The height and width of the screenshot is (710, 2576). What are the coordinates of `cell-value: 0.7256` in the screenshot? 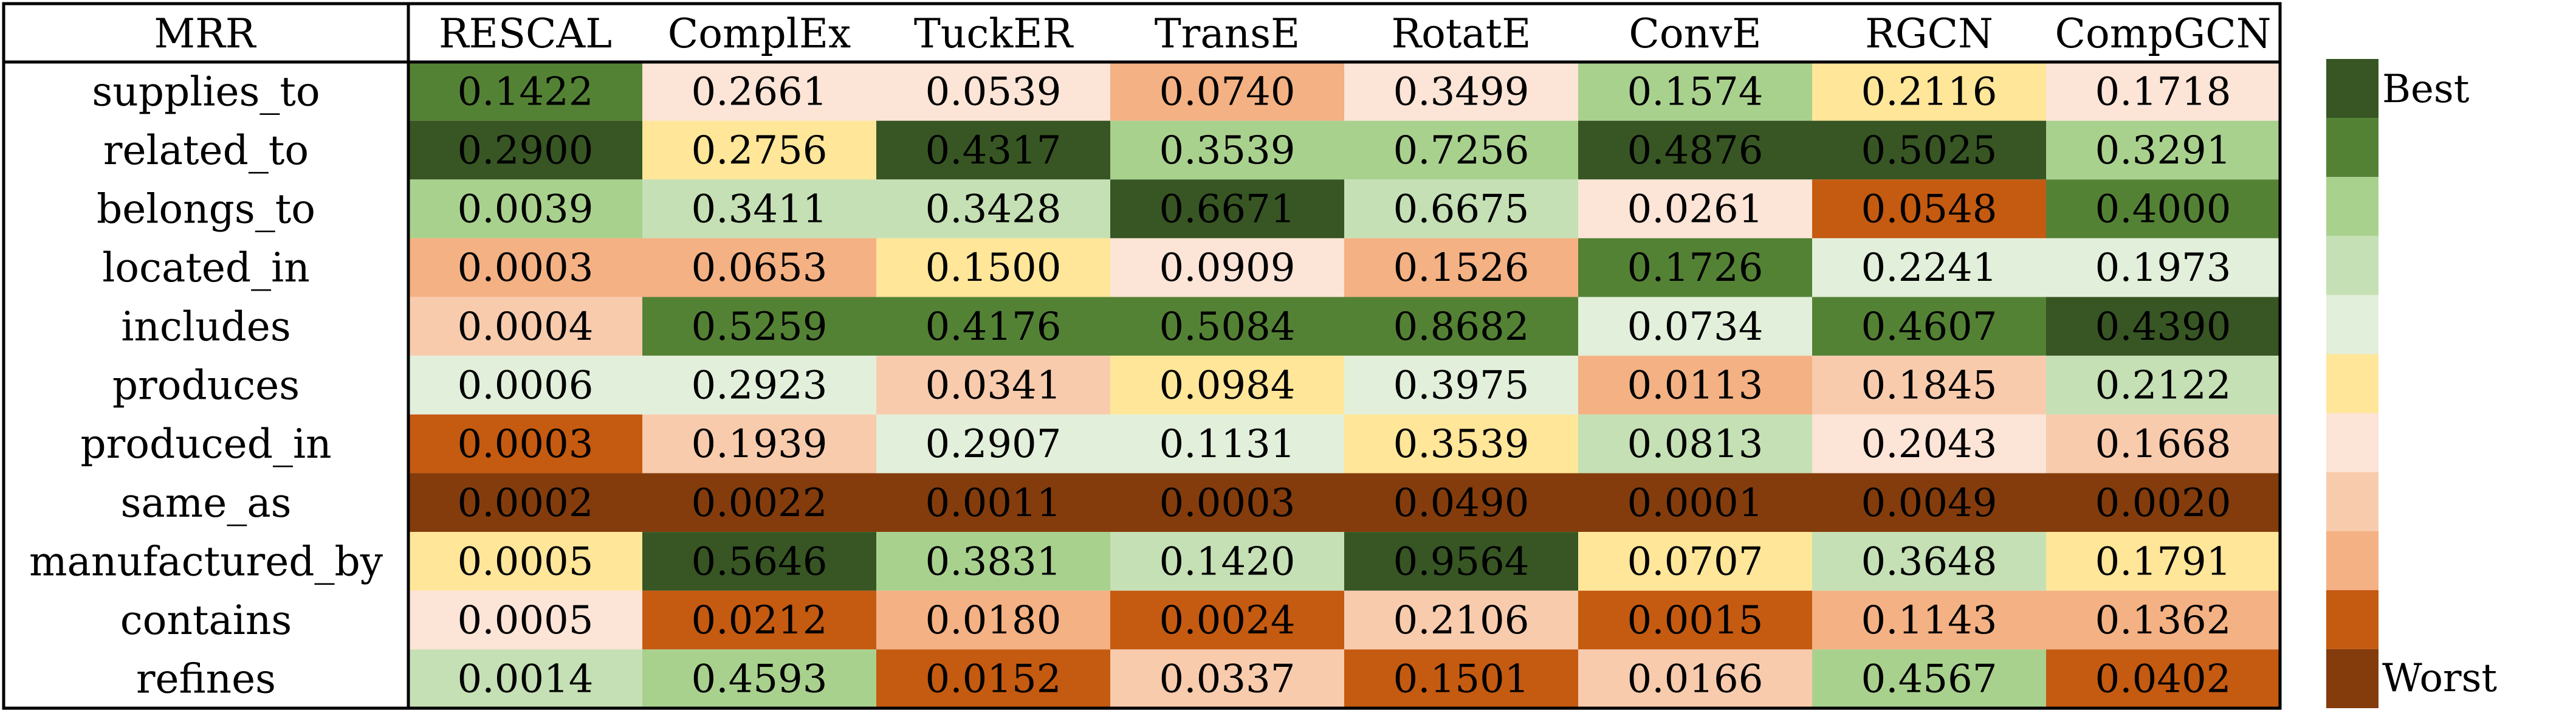 It's located at (1461, 150).